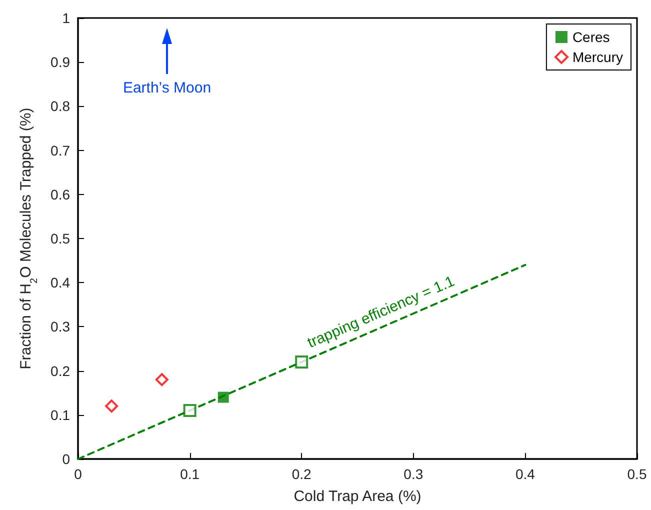 The width and height of the screenshot is (651, 510). What do you see at coordinates (60, 238) in the screenshot?
I see `y-tick-label: 0.5` at bounding box center [60, 238].